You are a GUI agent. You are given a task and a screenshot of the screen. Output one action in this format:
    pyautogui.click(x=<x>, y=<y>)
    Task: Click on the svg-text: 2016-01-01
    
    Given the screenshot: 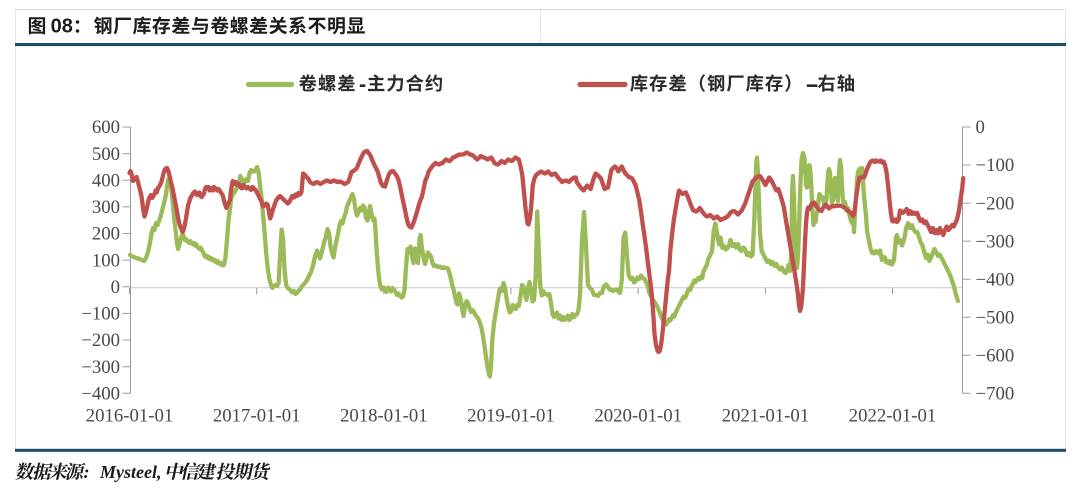 What is the action you would take?
    pyautogui.click(x=130, y=416)
    